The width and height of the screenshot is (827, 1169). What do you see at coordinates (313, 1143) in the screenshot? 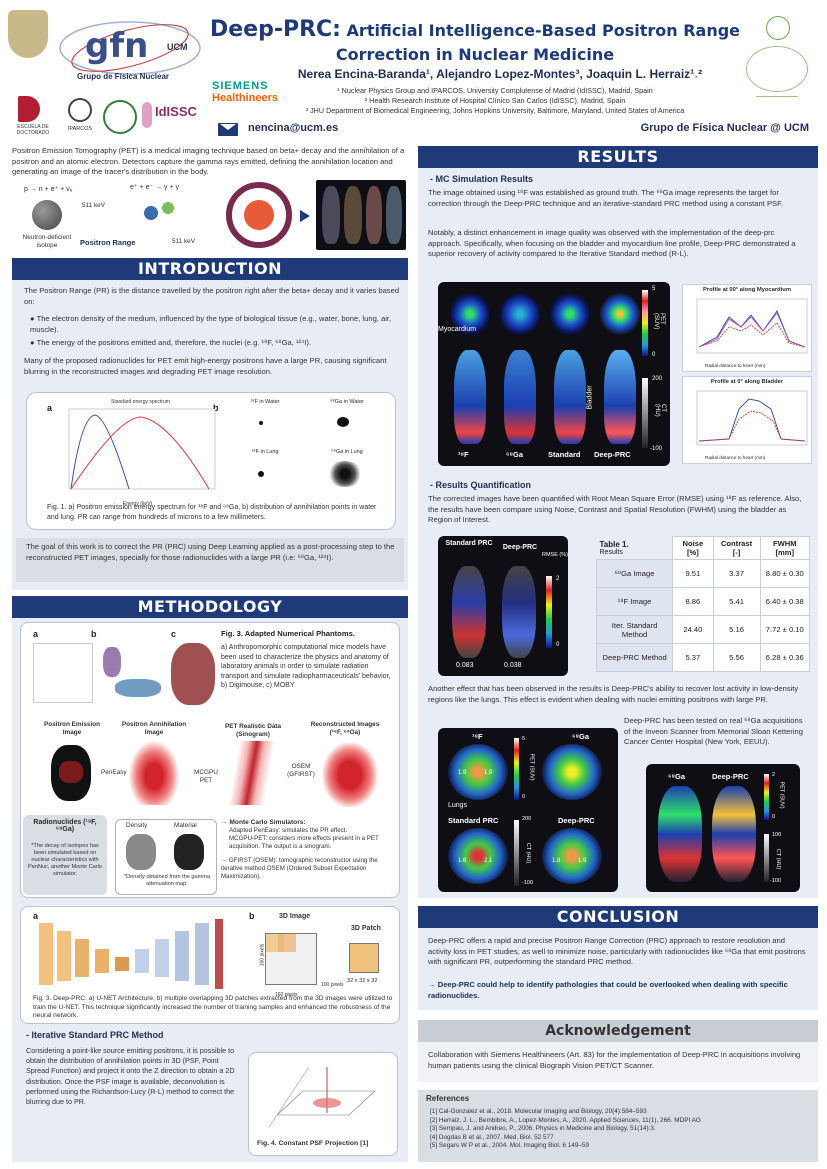
I see `fig4-caption: Fig. 4. Constant PSF Projection [1]` at bounding box center [313, 1143].